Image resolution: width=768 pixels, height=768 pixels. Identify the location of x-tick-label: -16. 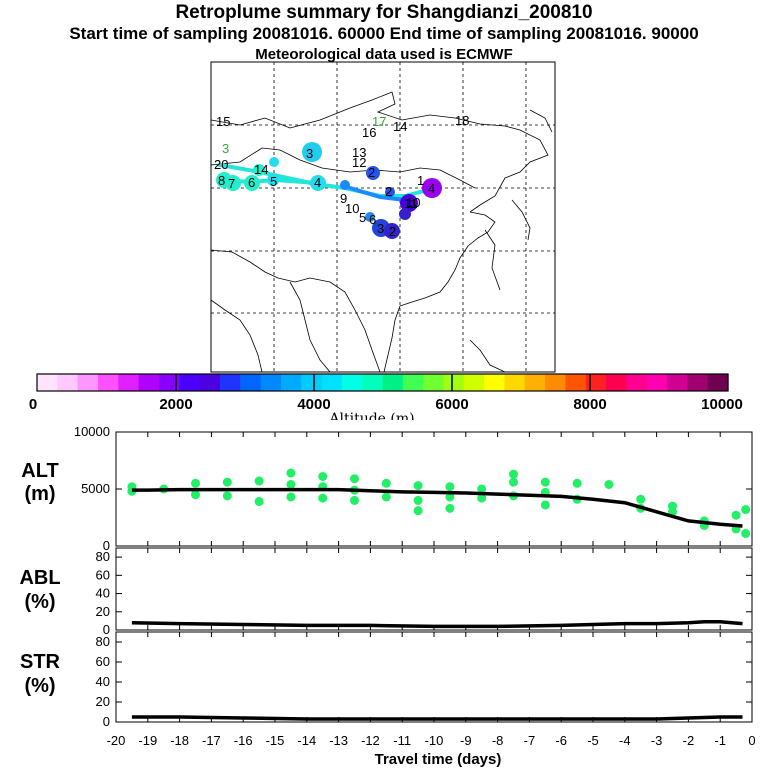
(243, 740).